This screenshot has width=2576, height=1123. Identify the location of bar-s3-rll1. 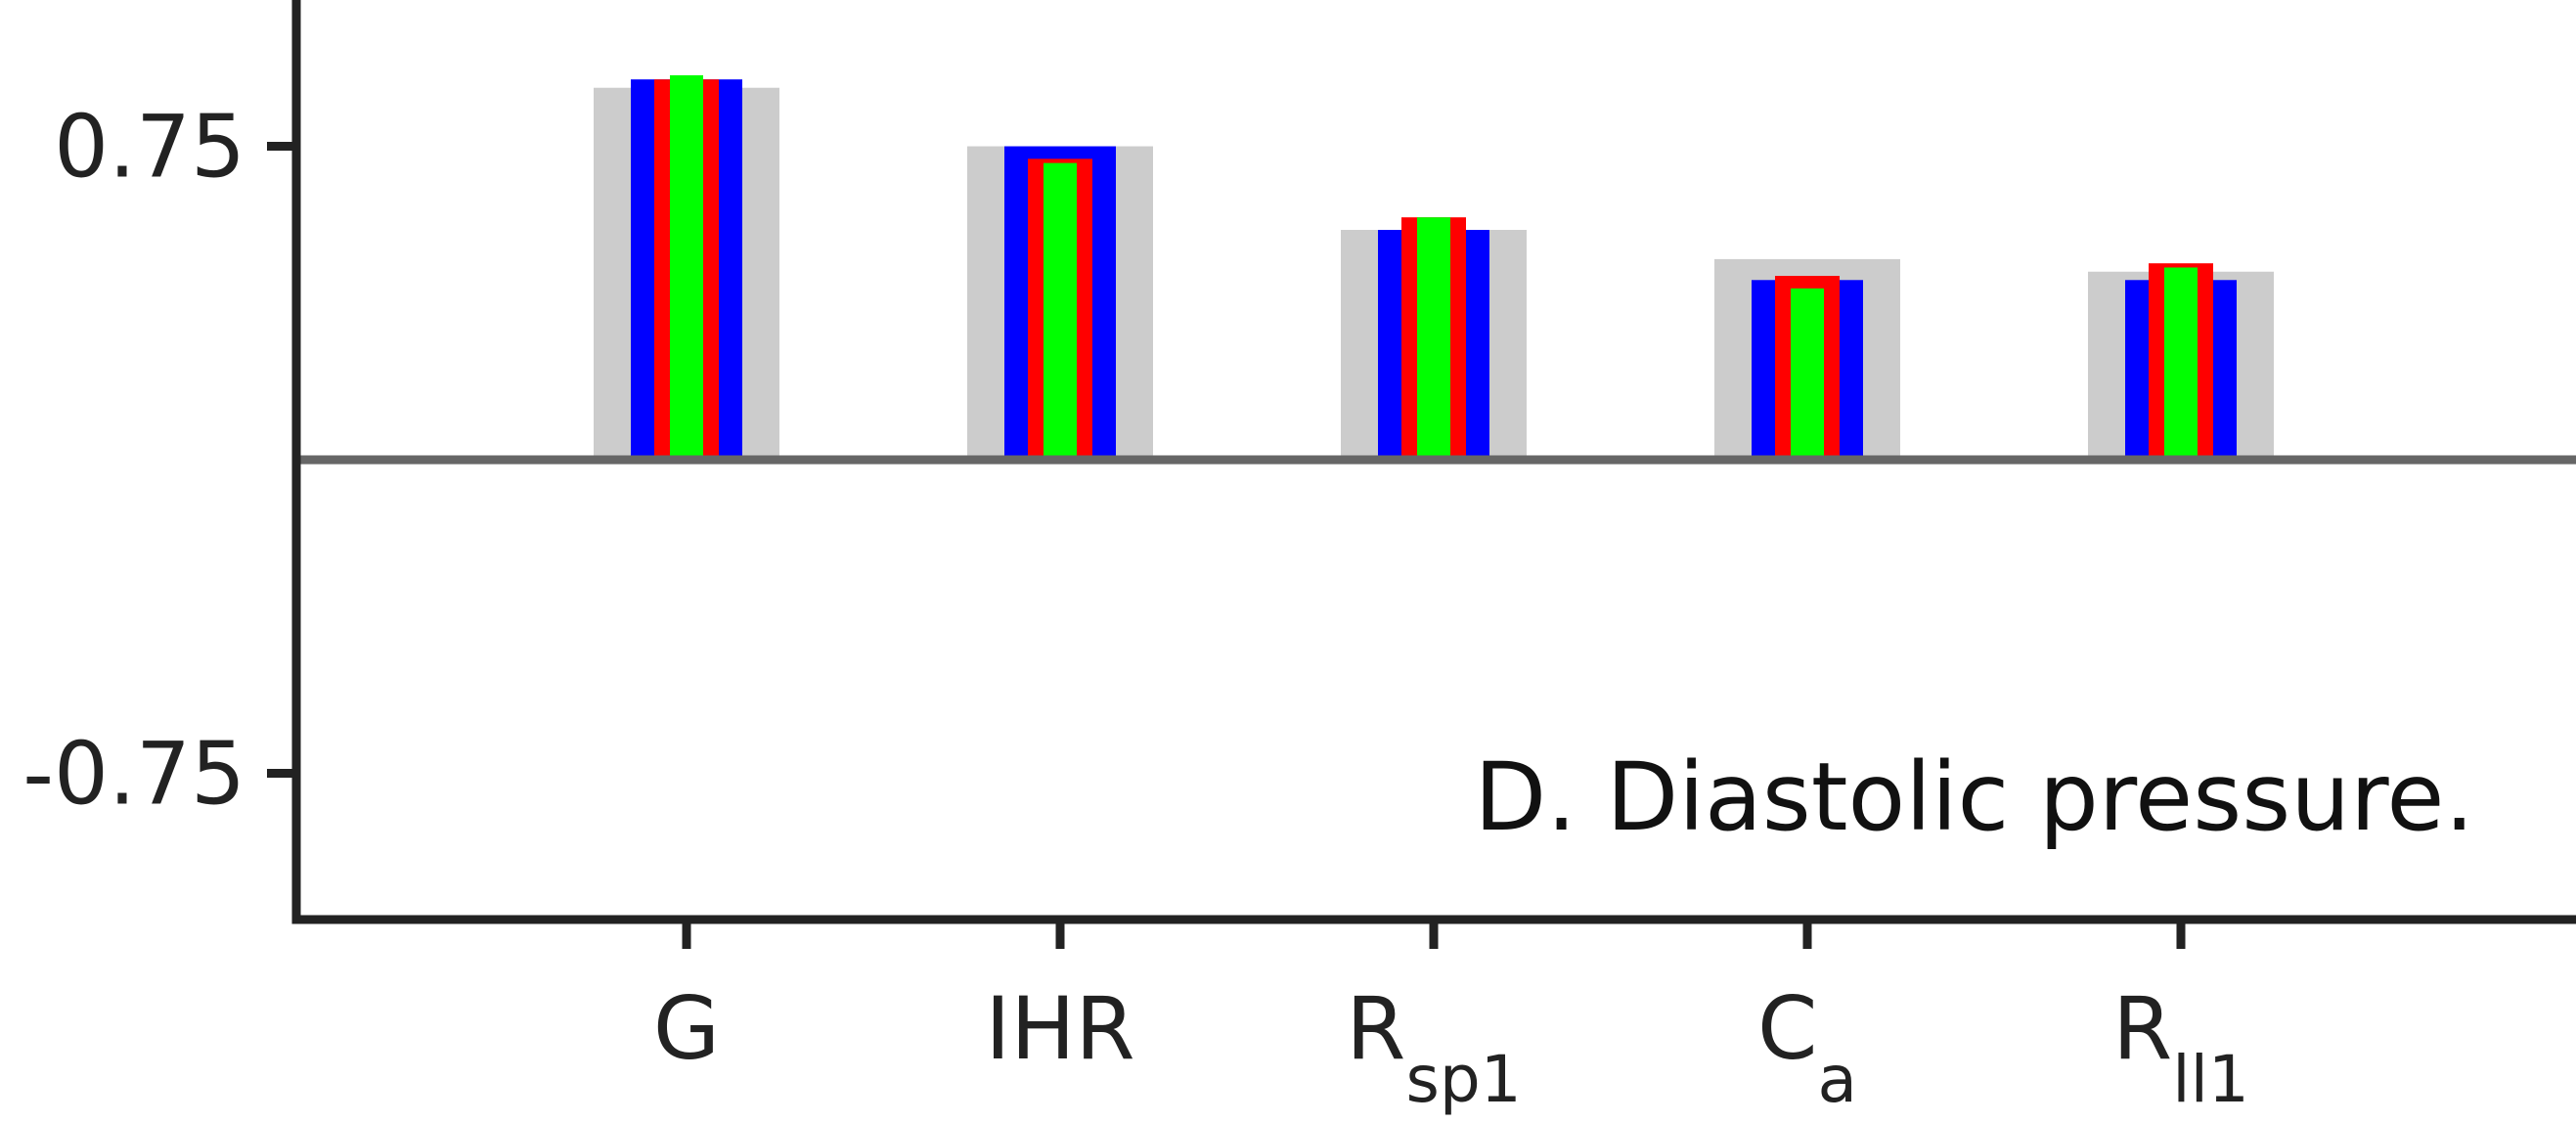
(2181, 363).